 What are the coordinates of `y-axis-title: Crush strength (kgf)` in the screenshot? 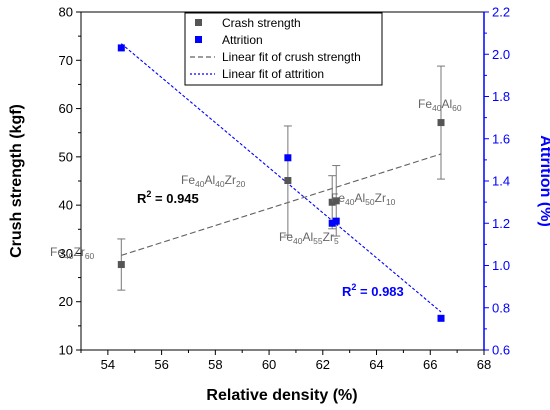 It's located at (16, 181).